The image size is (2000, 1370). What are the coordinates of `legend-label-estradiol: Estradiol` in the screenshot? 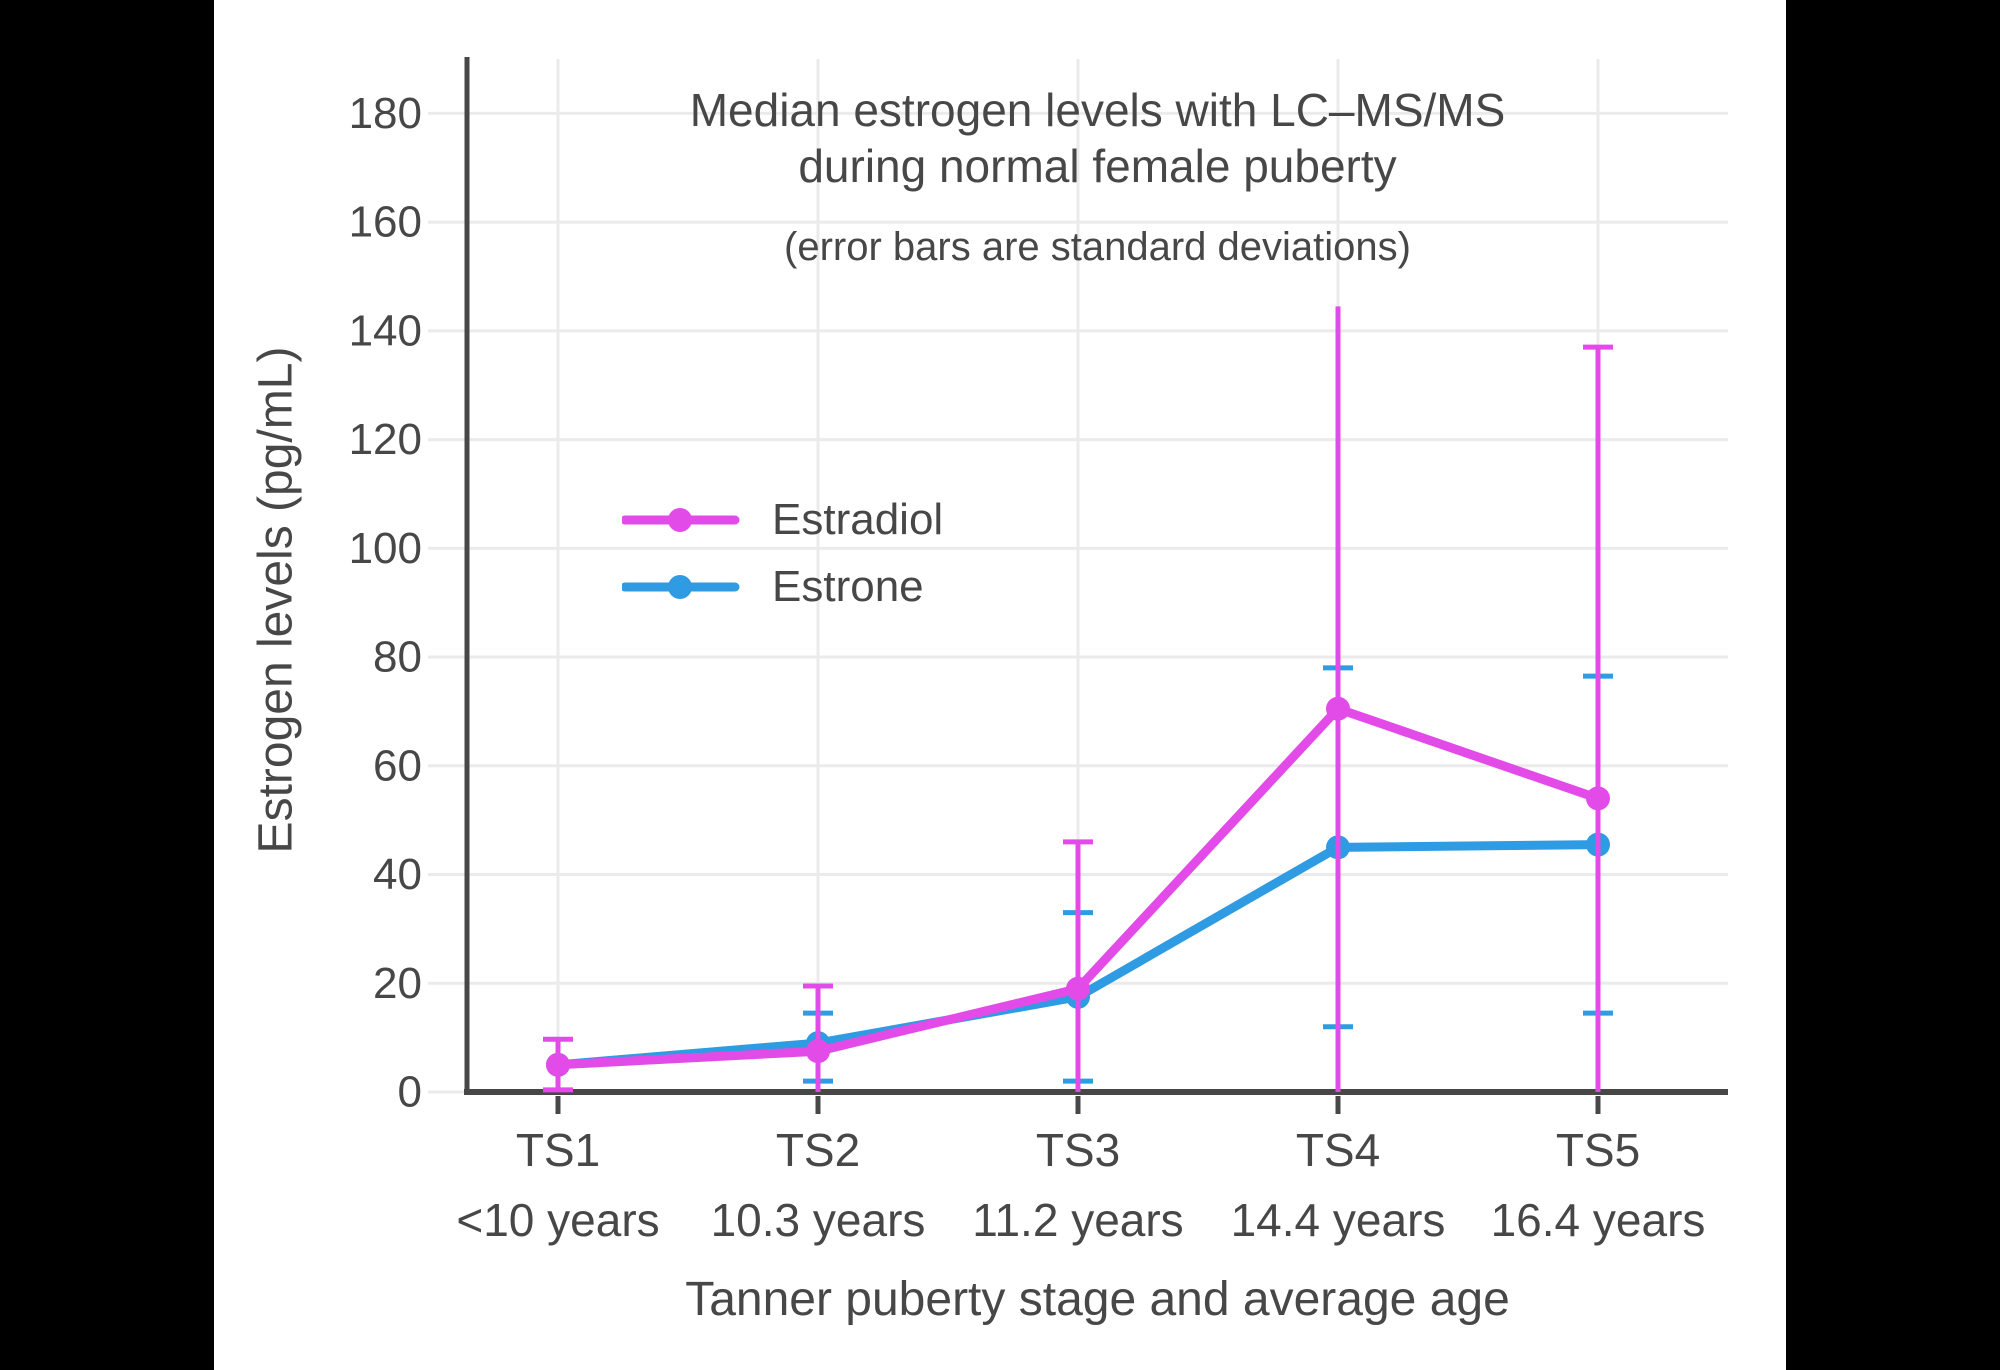 It's located at (858, 519).